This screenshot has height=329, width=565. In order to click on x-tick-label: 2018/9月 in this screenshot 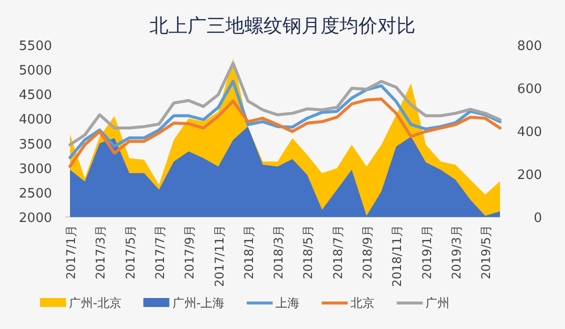, I will do `click(367, 252)`.